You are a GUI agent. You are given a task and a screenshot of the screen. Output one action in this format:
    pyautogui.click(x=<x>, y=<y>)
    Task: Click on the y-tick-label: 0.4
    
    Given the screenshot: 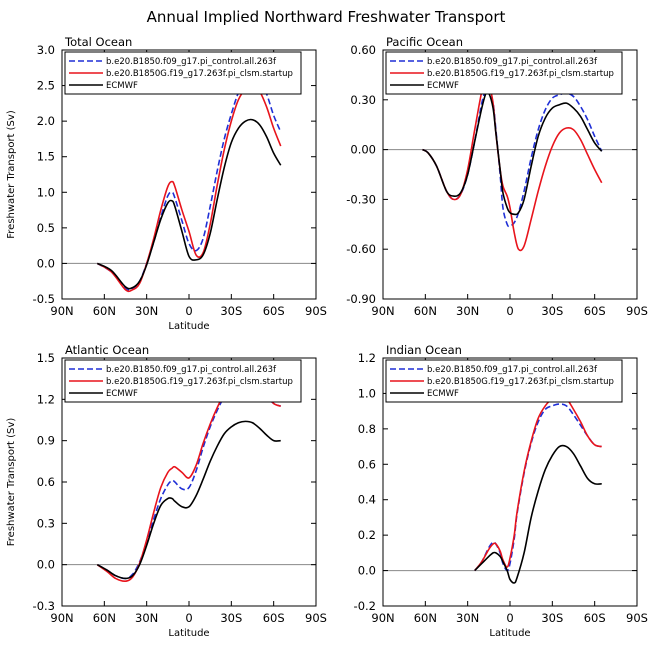 What is the action you would take?
    pyautogui.click(x=367, y=500)
    